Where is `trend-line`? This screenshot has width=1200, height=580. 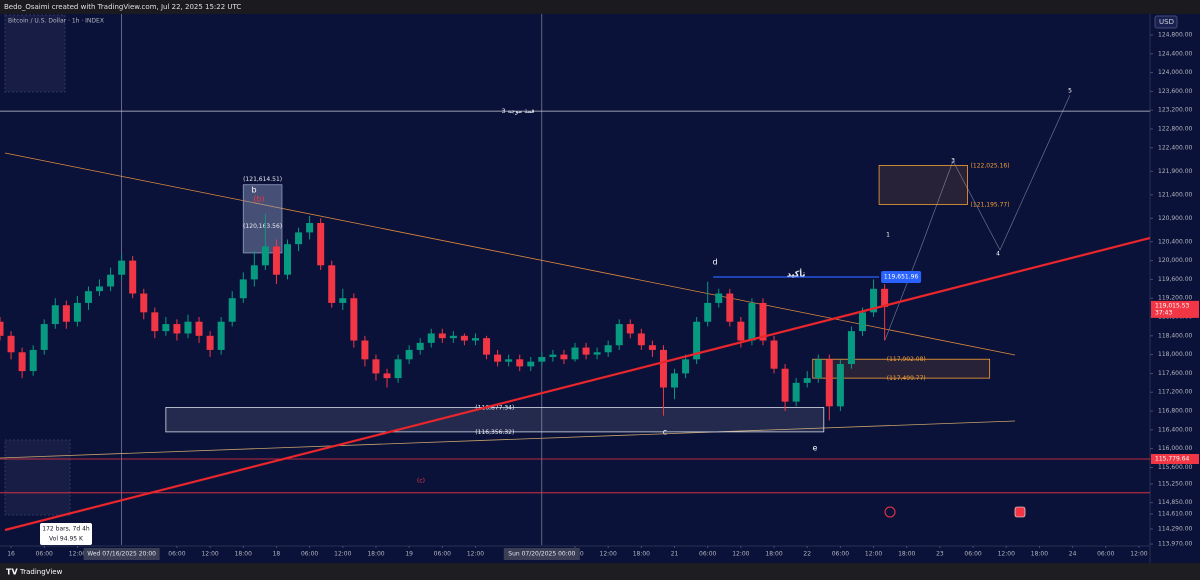
trend-line is located at coordinates (508, 439).